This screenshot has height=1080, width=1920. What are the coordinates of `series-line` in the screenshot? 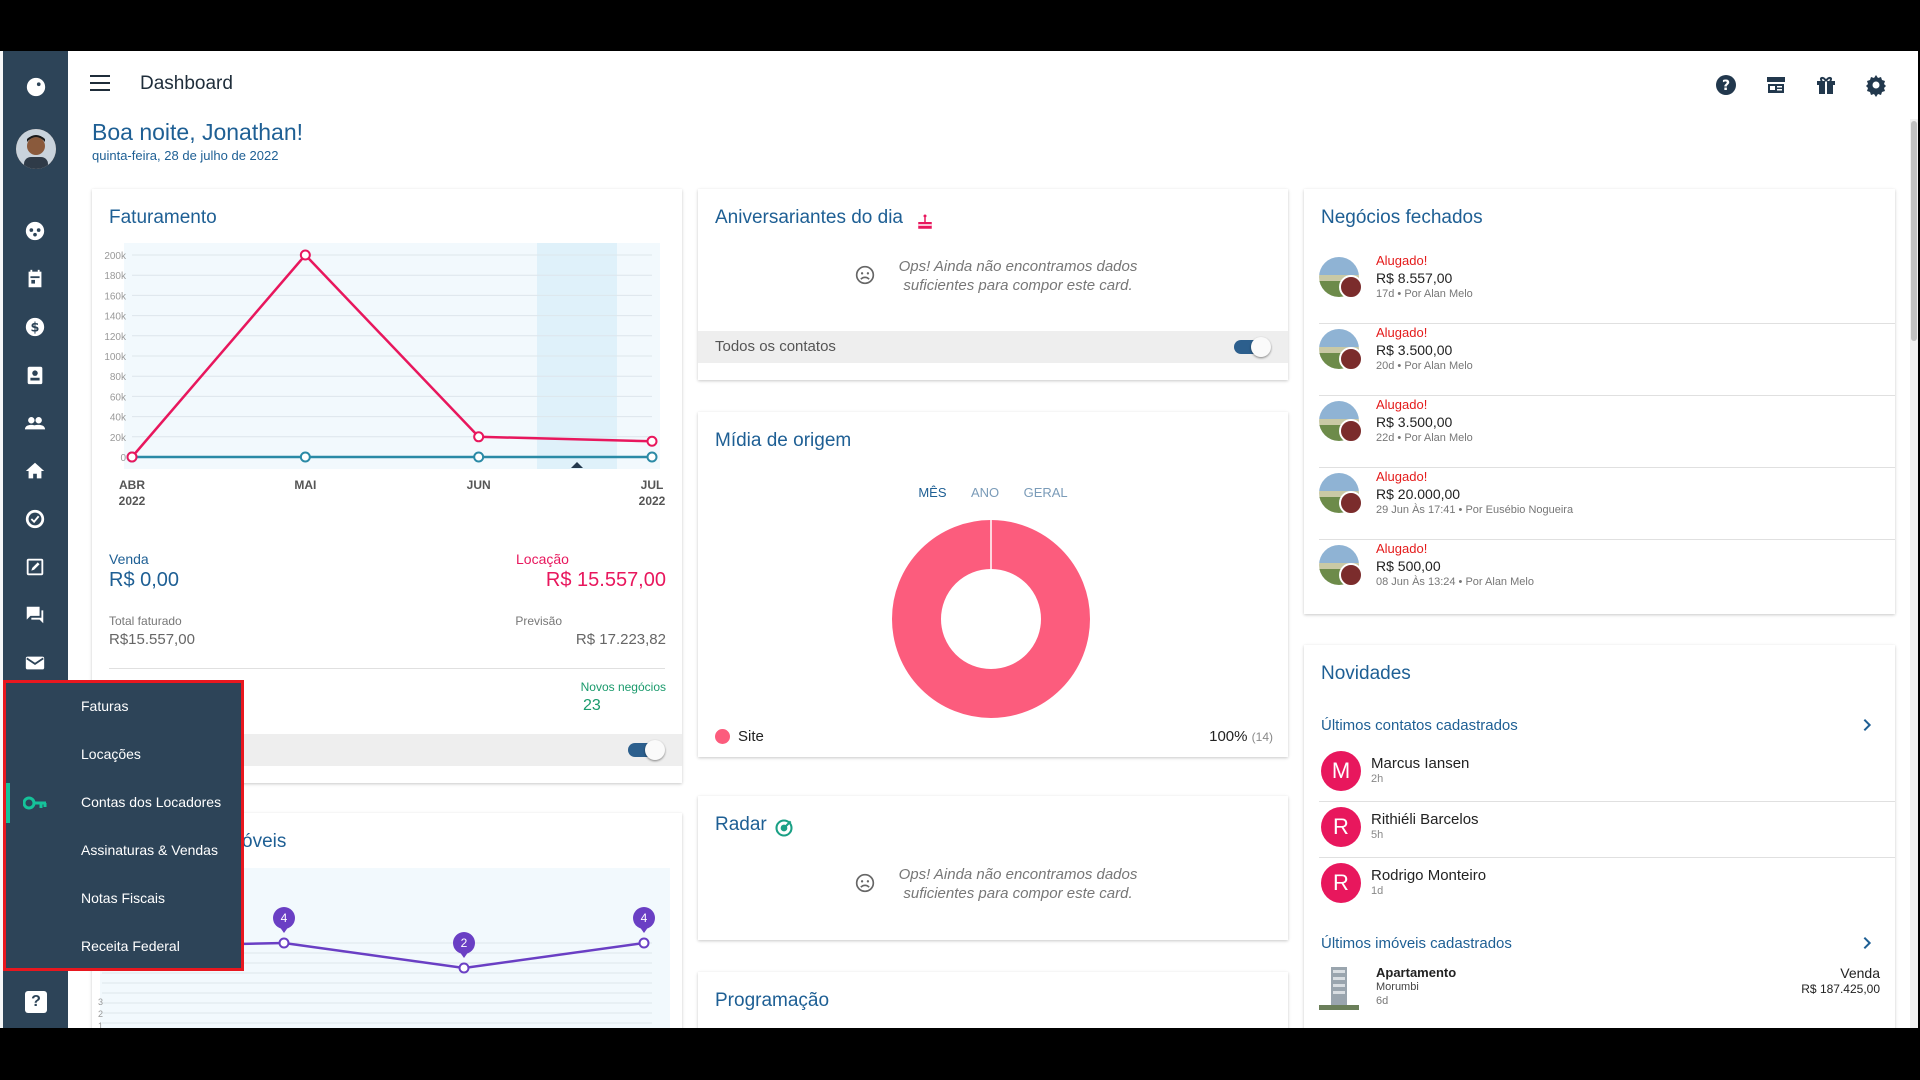 It's located at (392, 355).